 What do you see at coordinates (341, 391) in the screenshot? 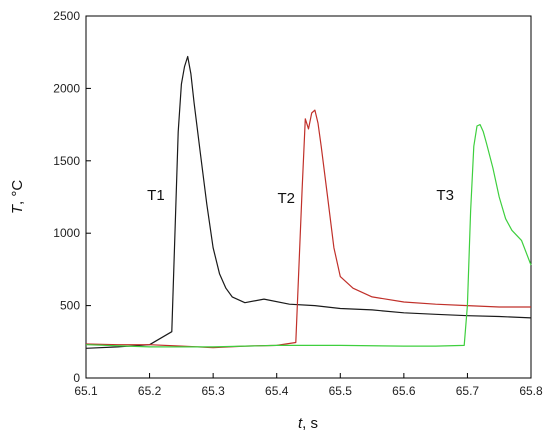
I see `x-tick-label: 65.5` at bounding box center [341, 391].